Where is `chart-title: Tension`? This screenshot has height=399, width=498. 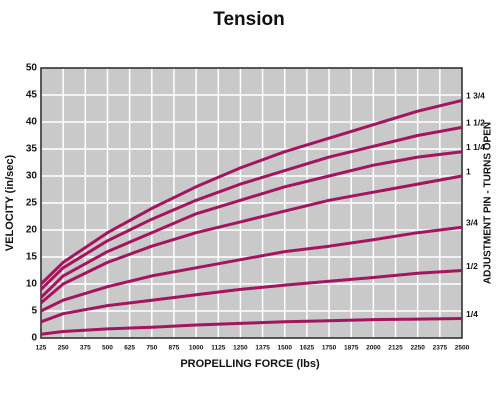
chart-title: Tension is located at coordinates (248, 19).